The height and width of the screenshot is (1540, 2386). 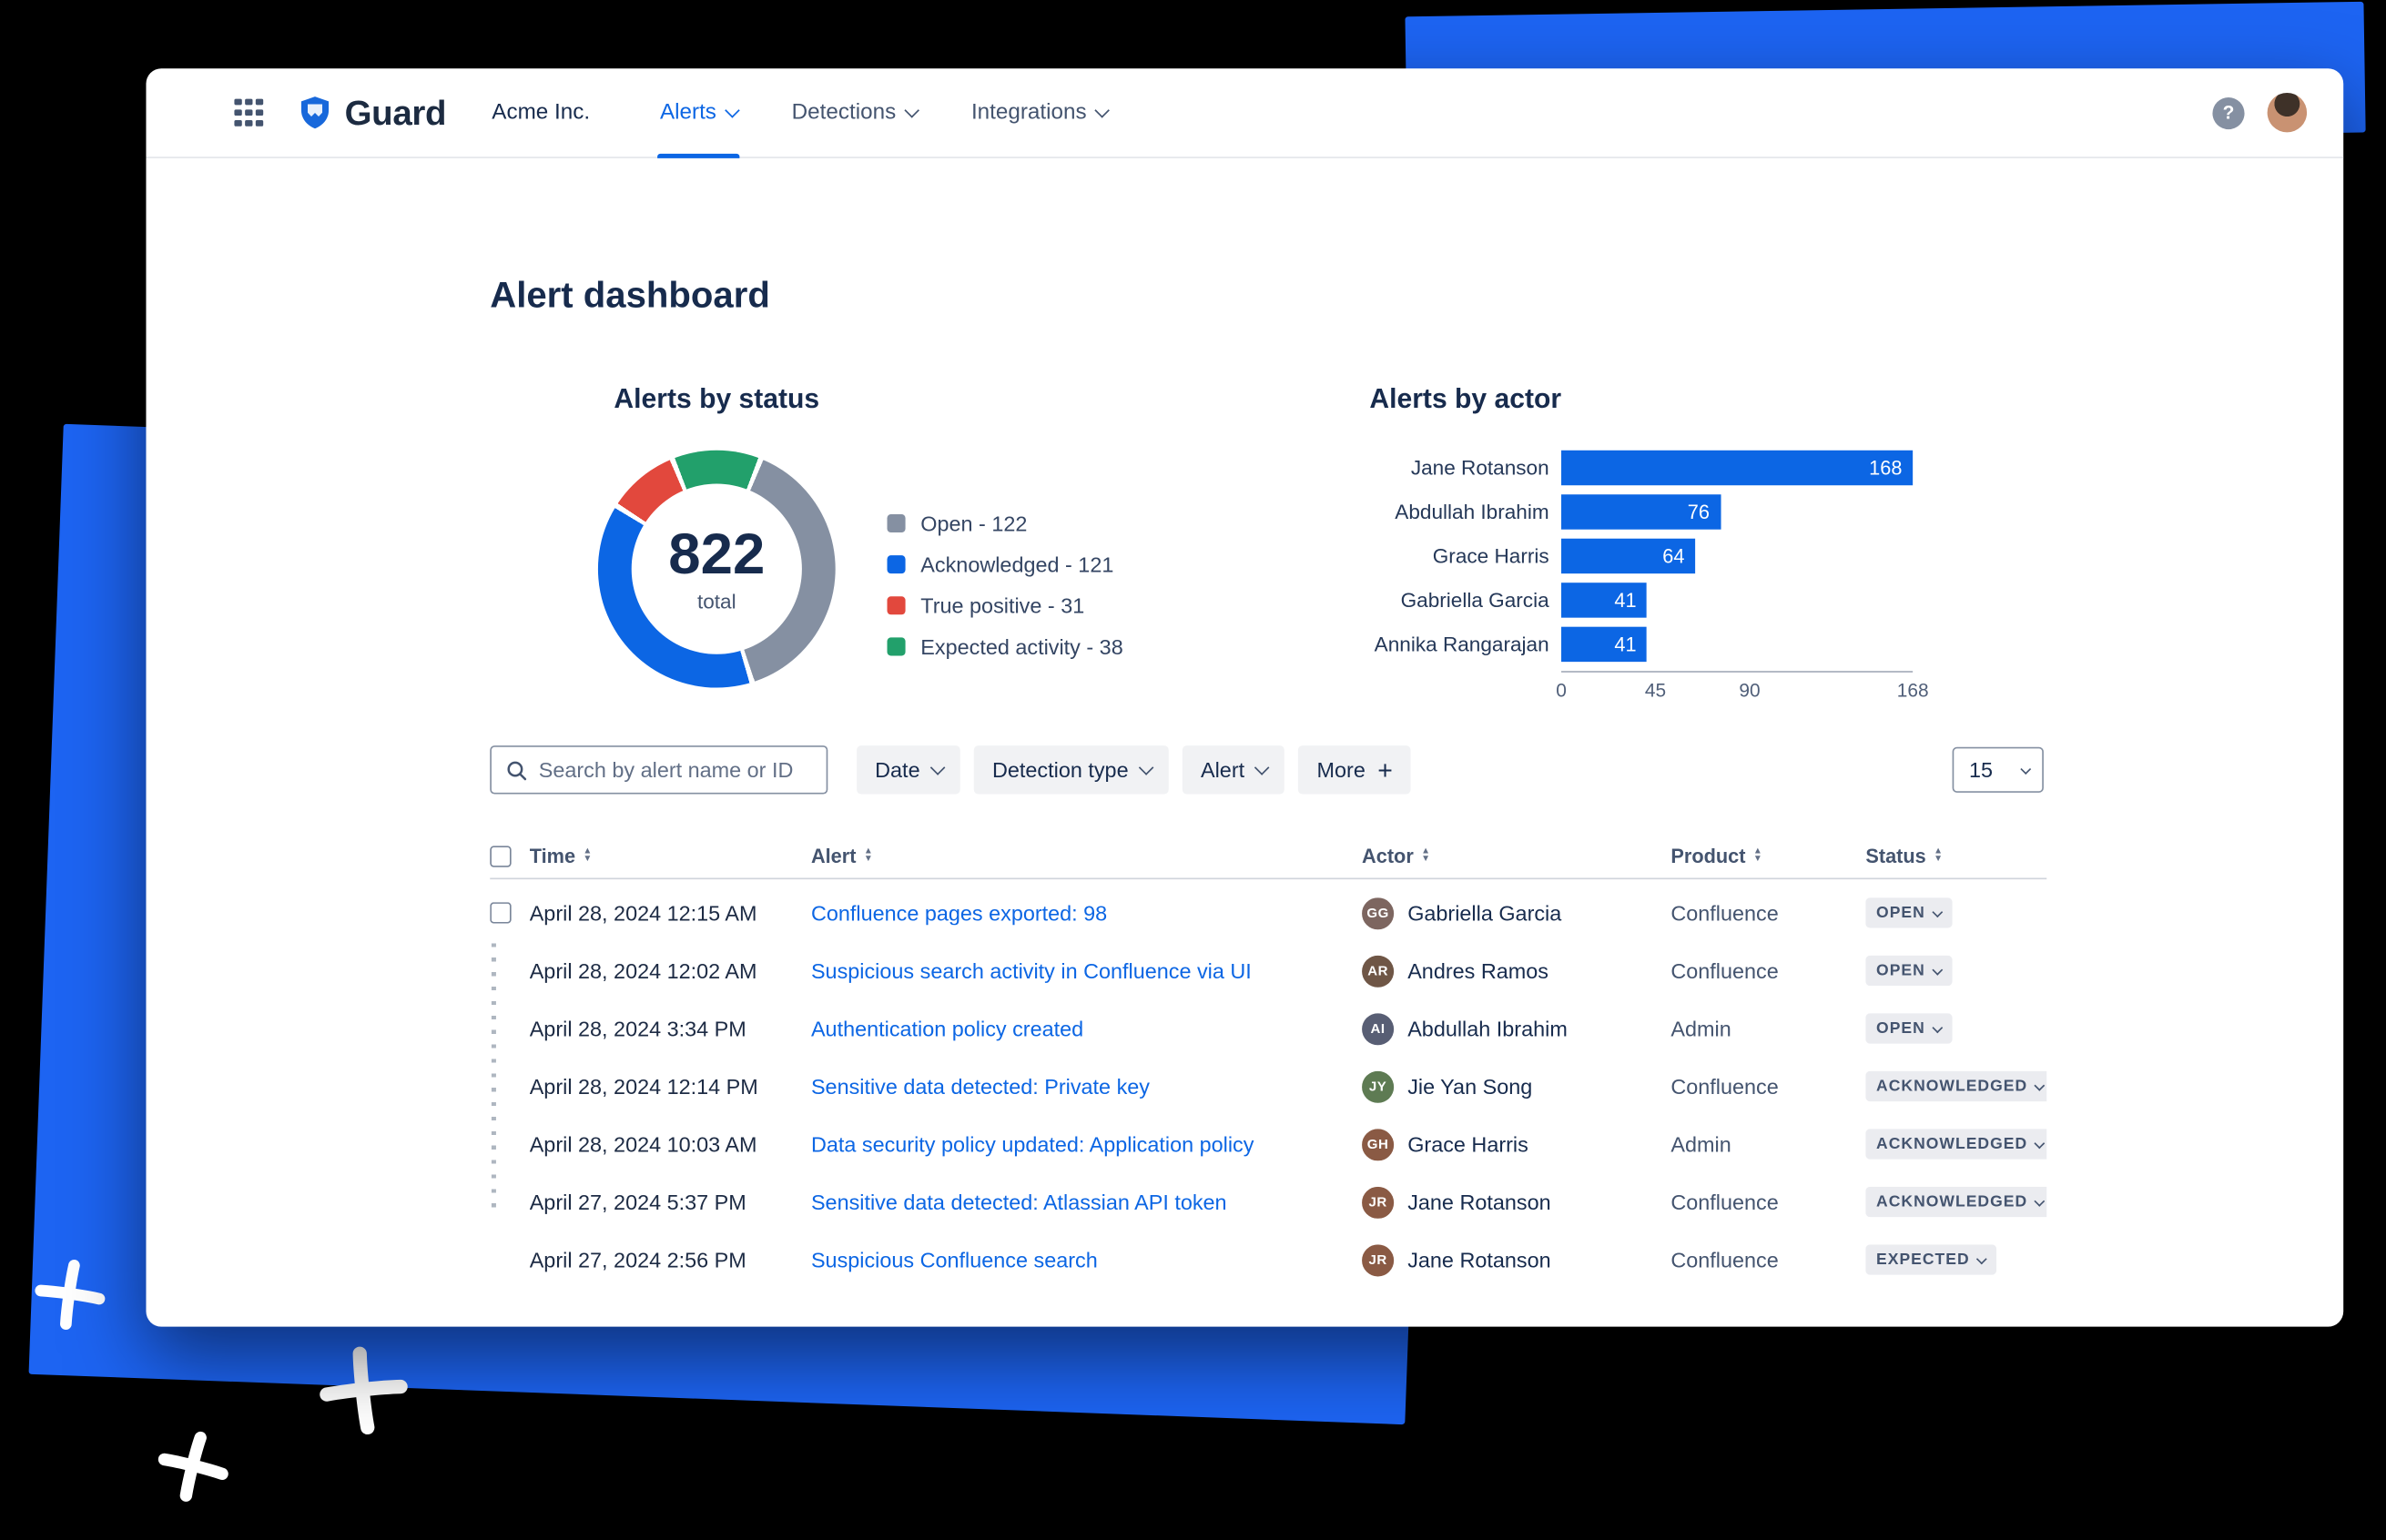 What do you see at coordinates (1490, 556) in the screenshot?
I see `bar-category-label: Grace Harris` at bounding box center [1490, 556].